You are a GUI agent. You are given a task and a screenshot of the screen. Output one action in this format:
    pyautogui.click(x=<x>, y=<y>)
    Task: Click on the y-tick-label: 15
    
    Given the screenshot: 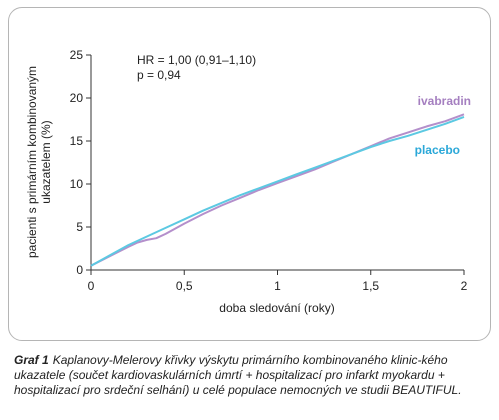 What is the action you would take?
    pyautogui.click(x=77, y=141)
    